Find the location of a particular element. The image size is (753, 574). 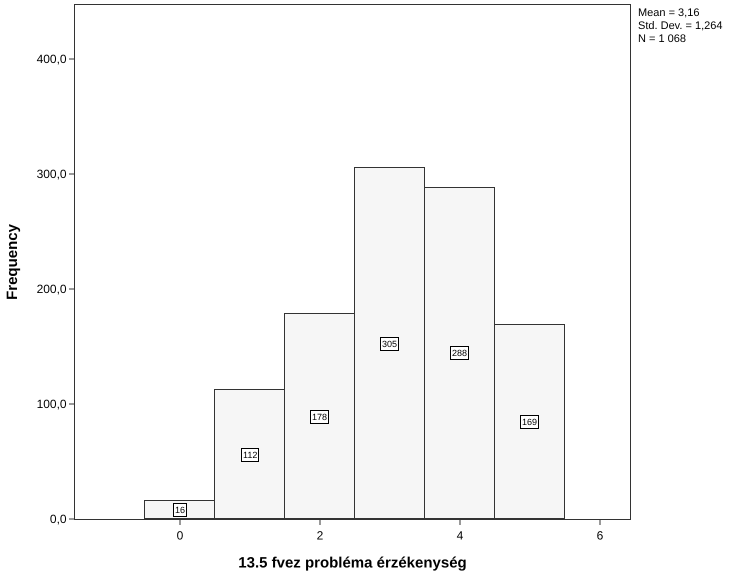

y-tick-label: 0,0 is located at coordinates (58, 519).